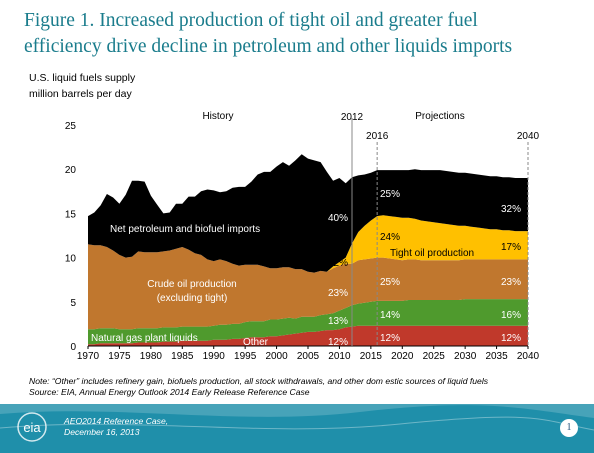  I want to click on y-tick-label: 20, so click(71, 170).